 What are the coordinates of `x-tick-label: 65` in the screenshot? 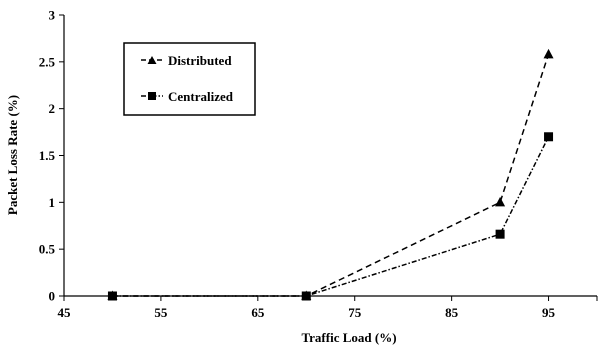 It's located at (258, 312).